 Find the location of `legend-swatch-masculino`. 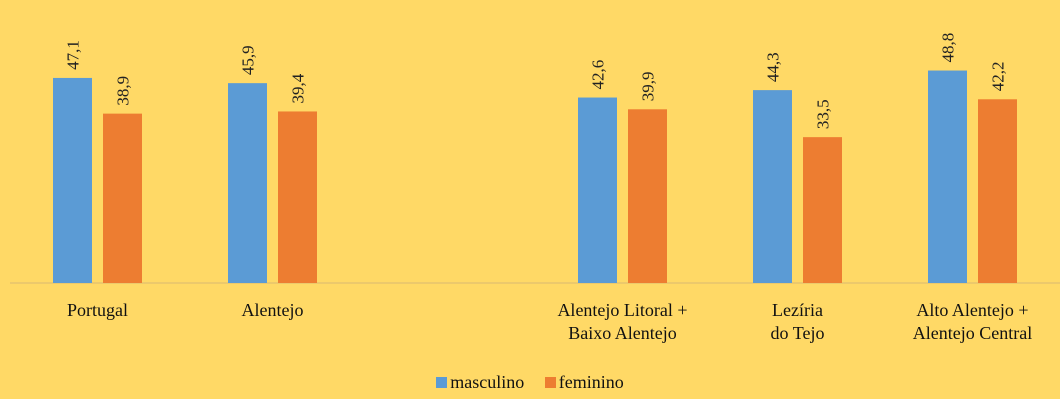

legend-swatch-masculino is located at coordinates (442, 382).